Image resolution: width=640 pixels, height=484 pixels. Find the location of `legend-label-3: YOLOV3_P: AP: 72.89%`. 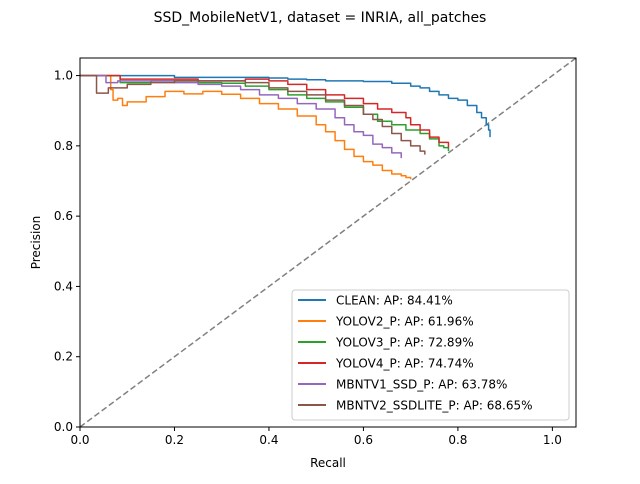

legend-label-3: YOLOV3_P: AP: 72.89% is located at coordinates (404, 343).